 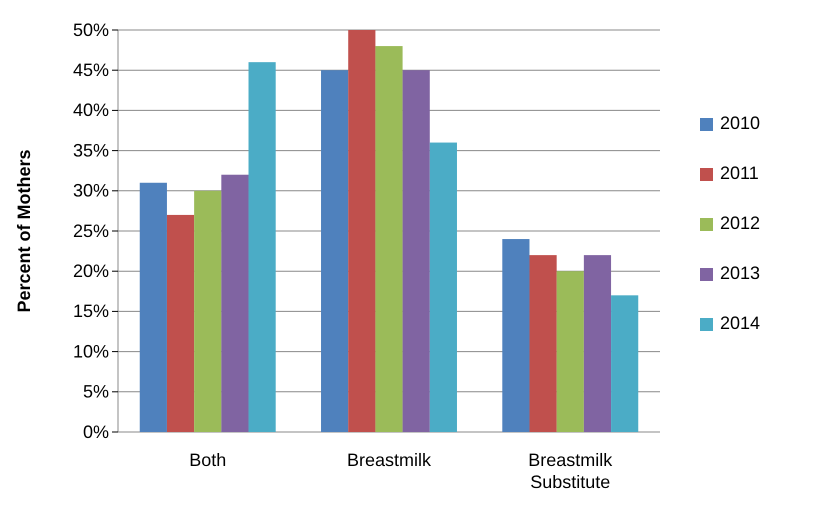 What do you see at coordinates (95, 432) in the screenshot?
I see `y-tick-label: 0%` at bounding box center [95, 432].